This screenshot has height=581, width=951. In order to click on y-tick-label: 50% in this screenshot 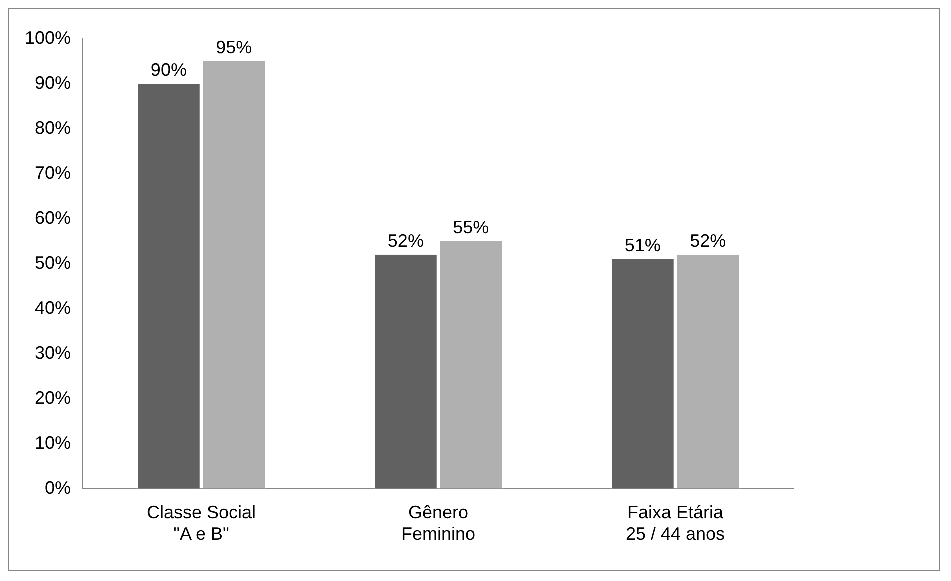, I will do `click(53, 262)`.